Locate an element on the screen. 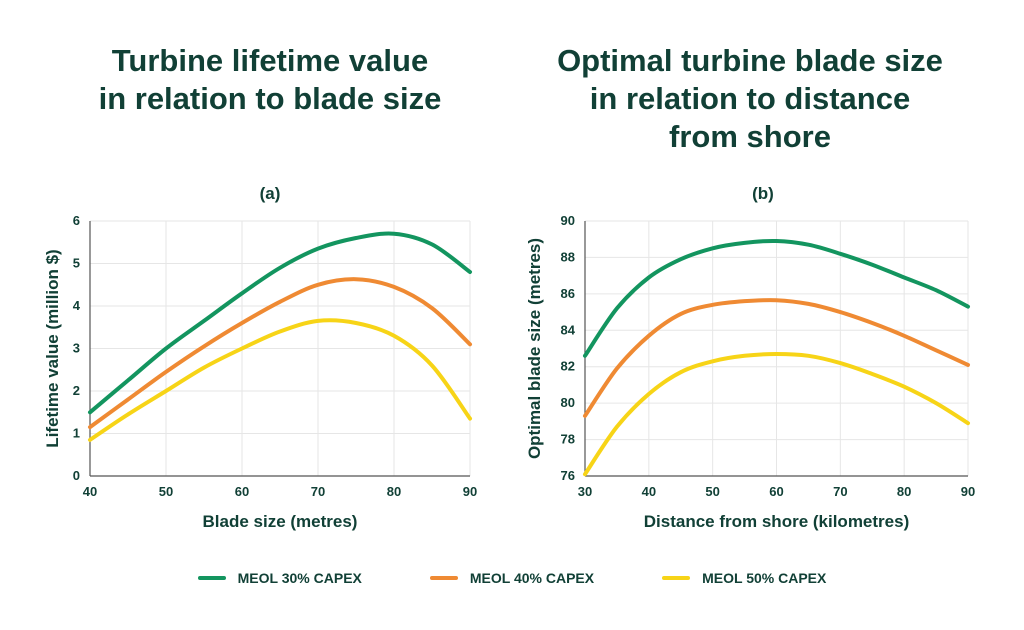 The image size is (1024, 630). chart-b-x-tick-label: 80 is located at coordinates (904, 491).